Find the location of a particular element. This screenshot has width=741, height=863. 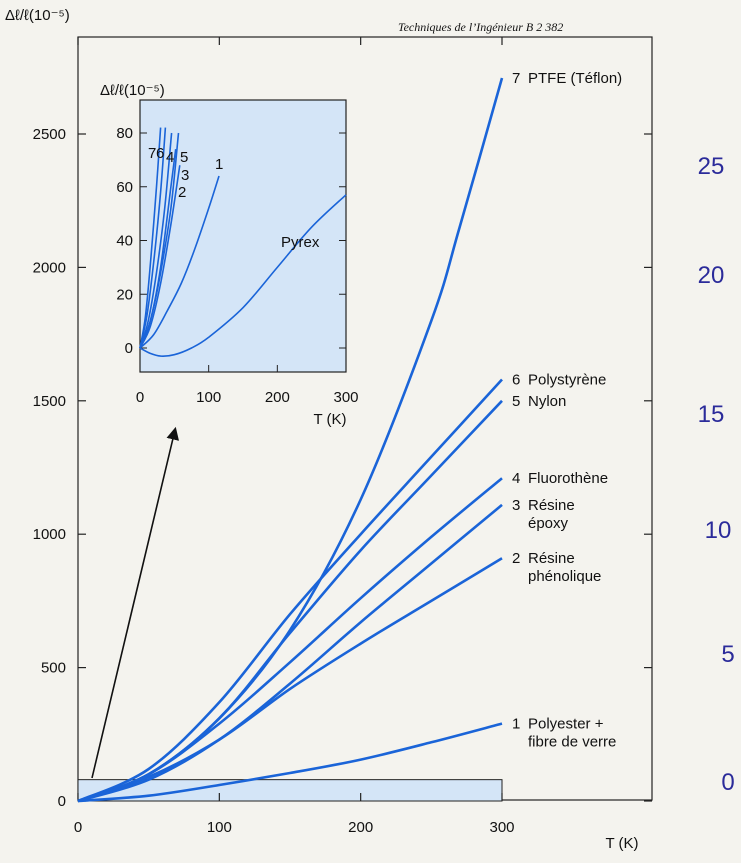

curve-label-1: Polyester + fibre de verre is located at coordinates (572, 733).